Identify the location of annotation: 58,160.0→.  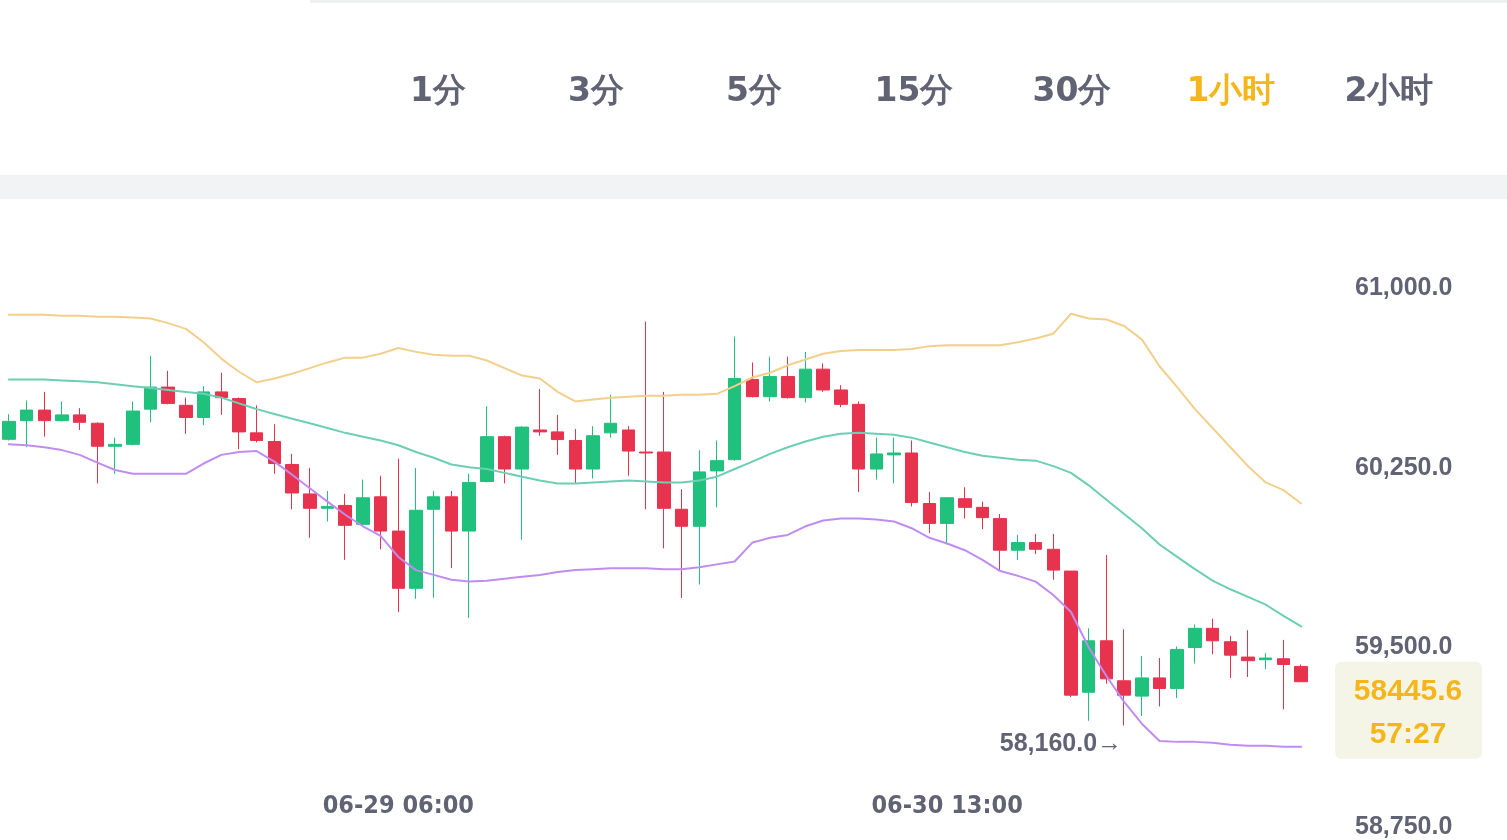
(1061, 742).